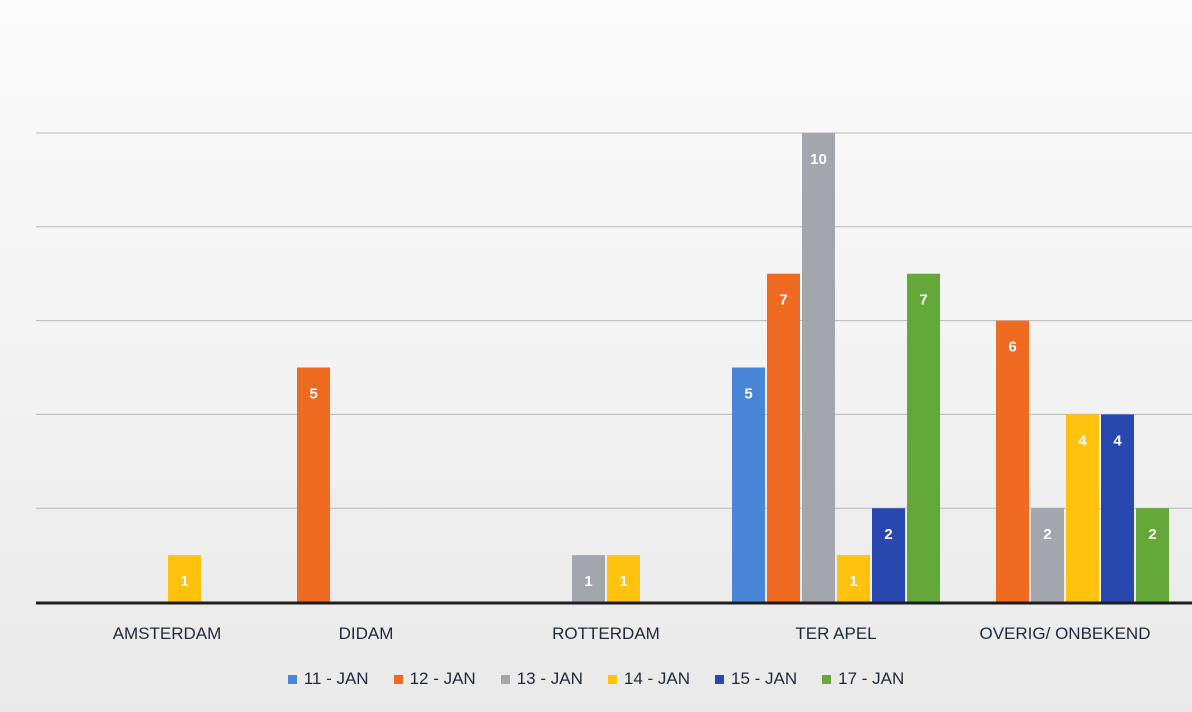 The width and height of the screenshot is (1192, 712). What do you see at coordinates (606, 633) in the screenshot?
I see `category-label: ROTTERDAM` at bounding box center [606, 633].